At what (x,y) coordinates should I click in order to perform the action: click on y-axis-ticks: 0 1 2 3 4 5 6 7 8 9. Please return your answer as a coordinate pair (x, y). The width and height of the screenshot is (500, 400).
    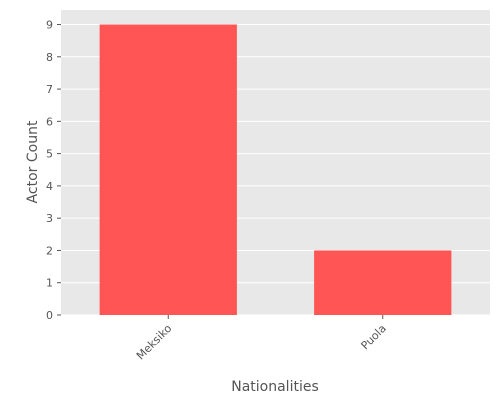
    Looking at the image, I should click on (53, 170).